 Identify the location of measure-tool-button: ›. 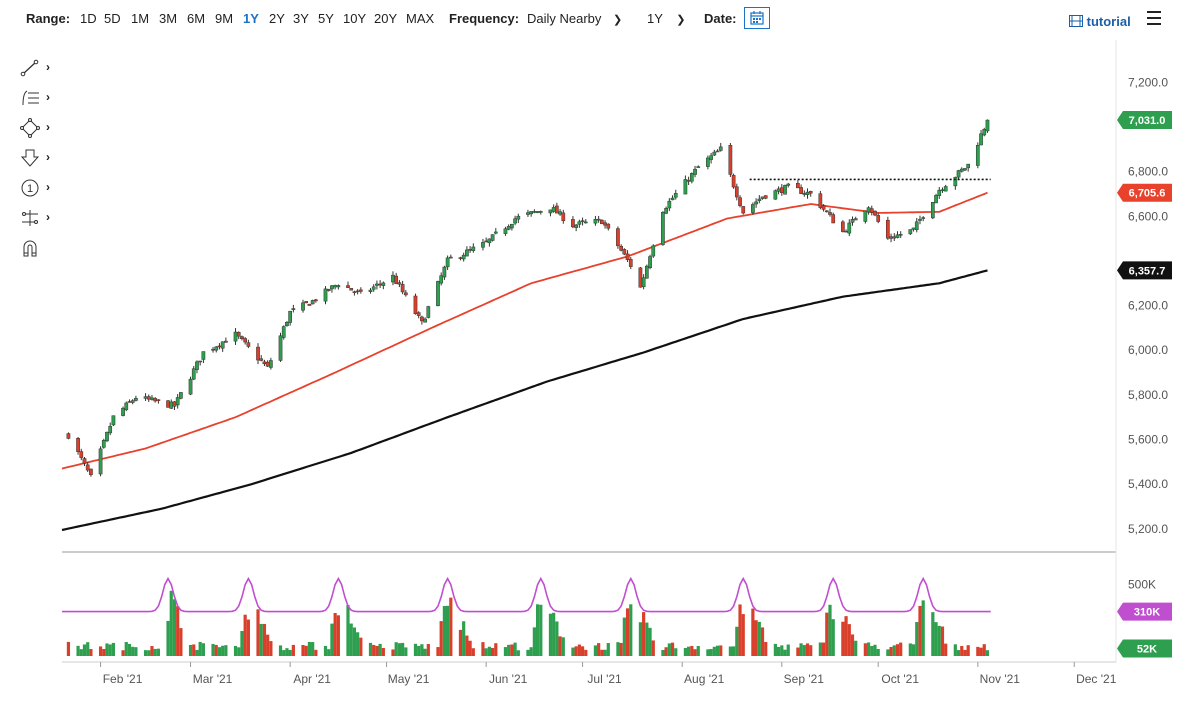
(38, 219).